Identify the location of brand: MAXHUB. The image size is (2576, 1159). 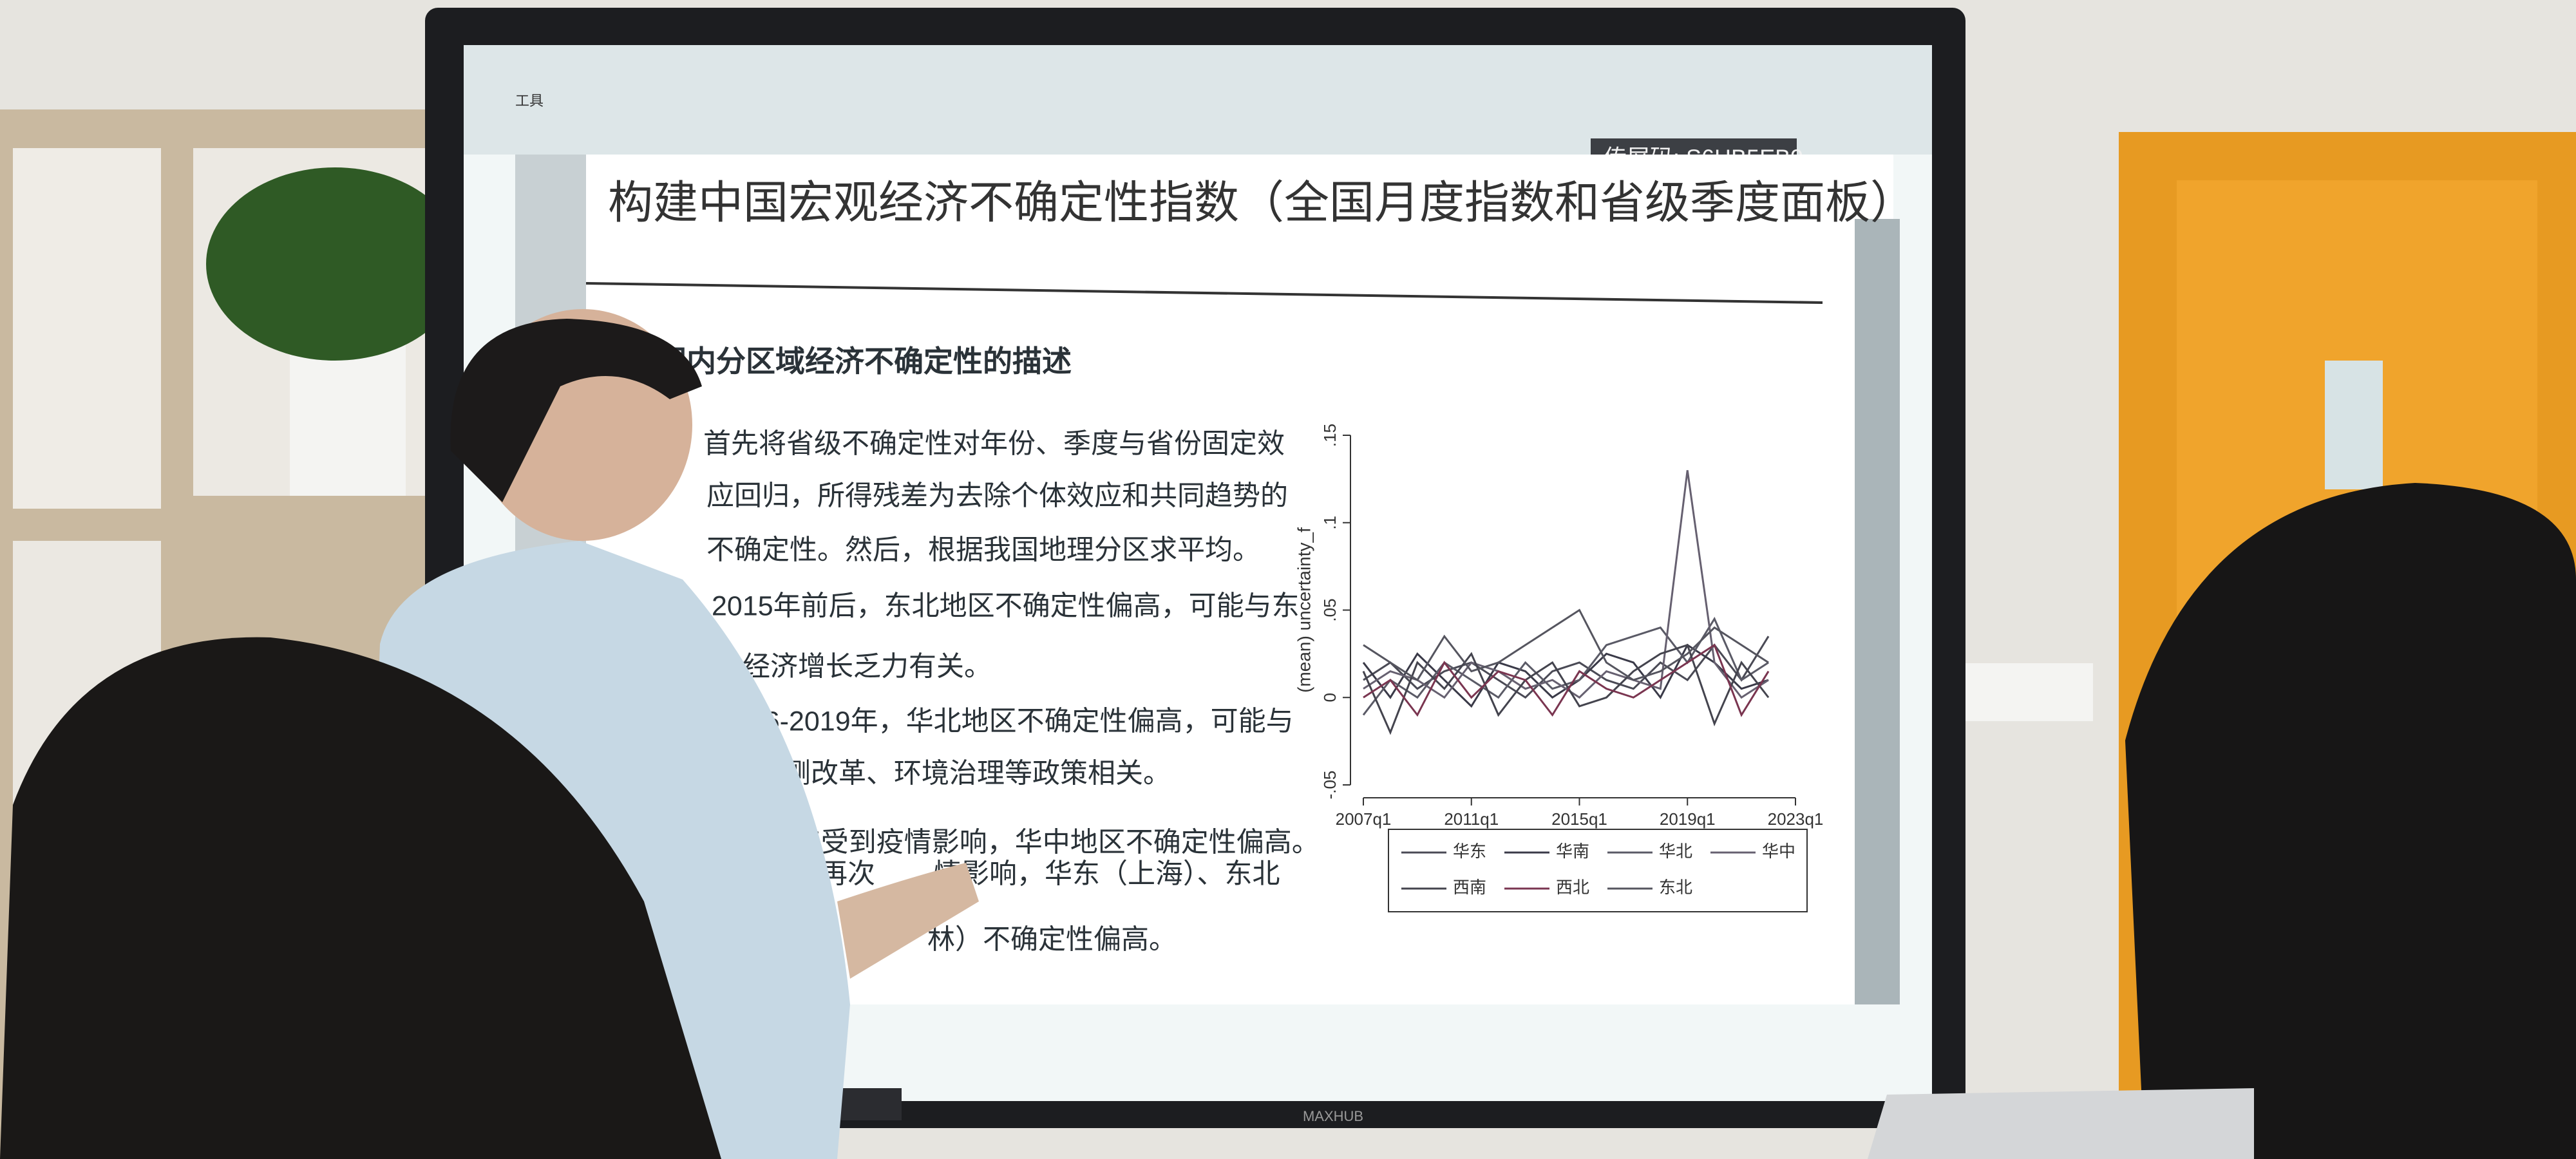
(1333, 1116).